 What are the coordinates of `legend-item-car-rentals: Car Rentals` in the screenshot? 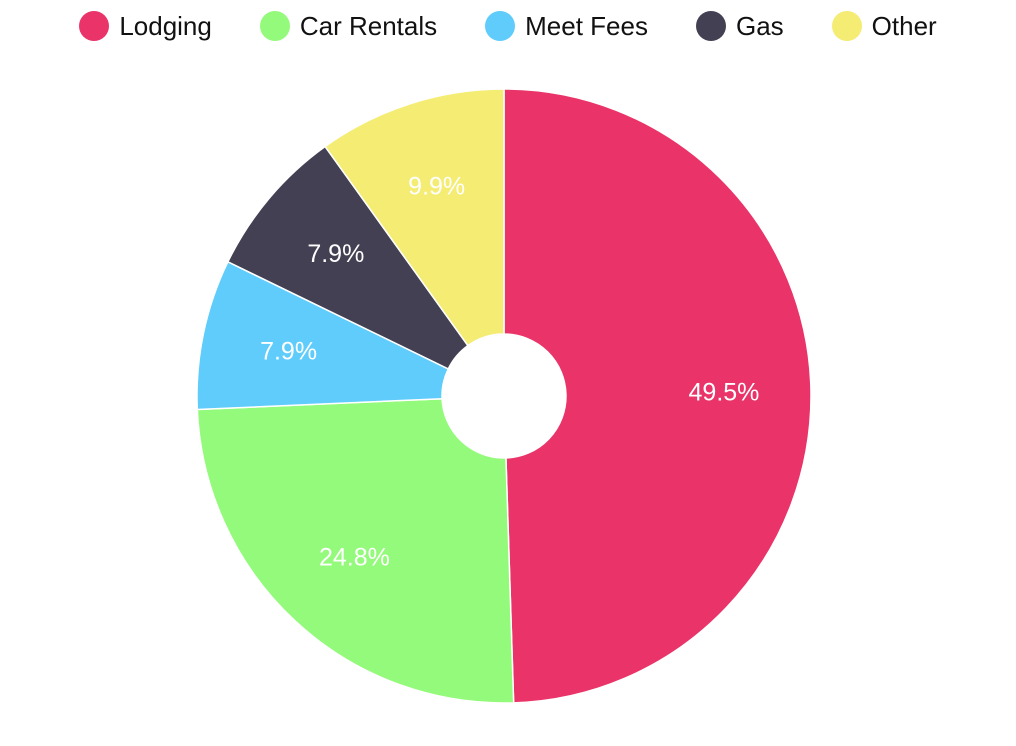 It's located at (348, 26).